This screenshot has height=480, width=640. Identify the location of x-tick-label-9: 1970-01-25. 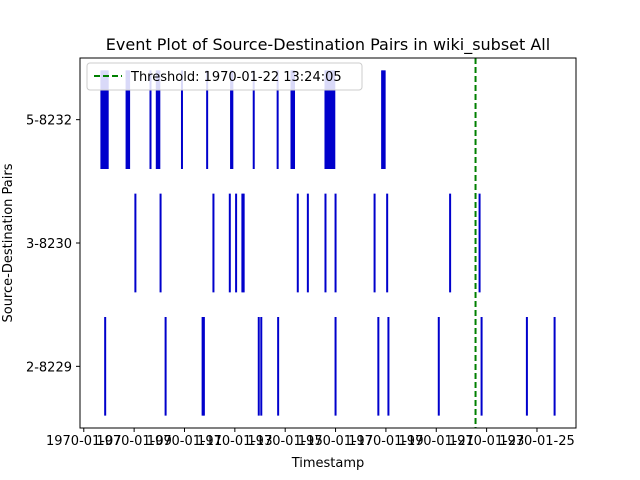
(537, 441).